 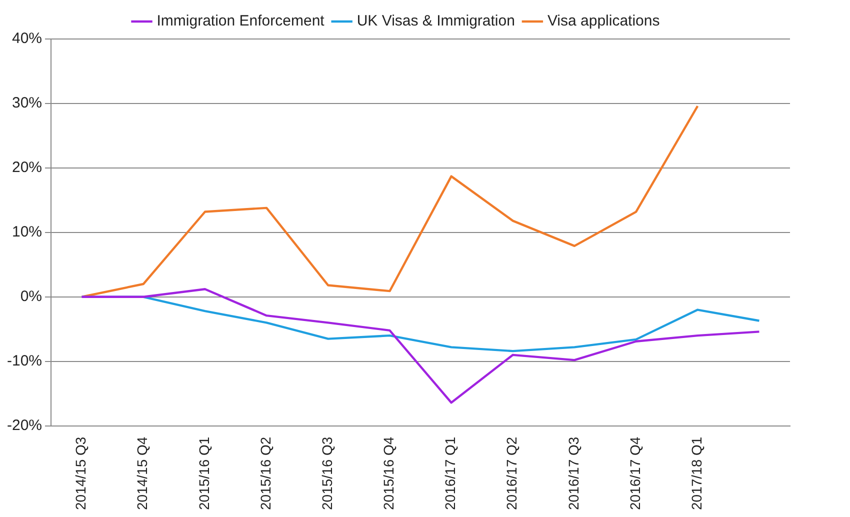 I want to click on x-tick-label: 2014/15 Q4, so click(x=142, y=473).